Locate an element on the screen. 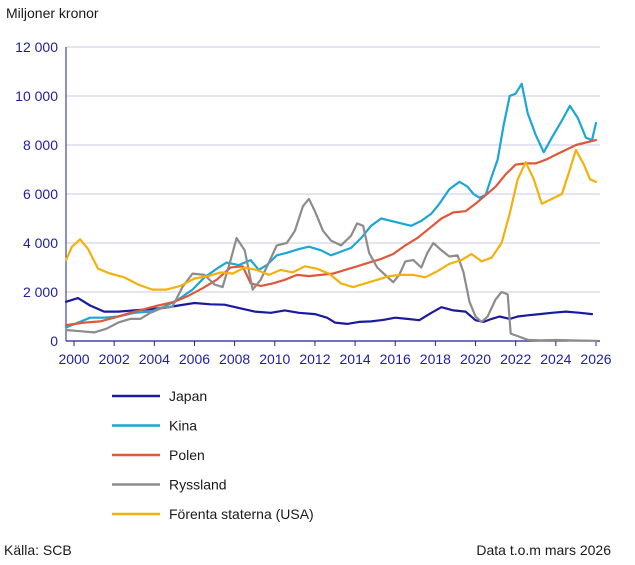 The height and width of the screenshot is (565, 635). source-note: Källa: SCB is located at coordinates (38, 550).